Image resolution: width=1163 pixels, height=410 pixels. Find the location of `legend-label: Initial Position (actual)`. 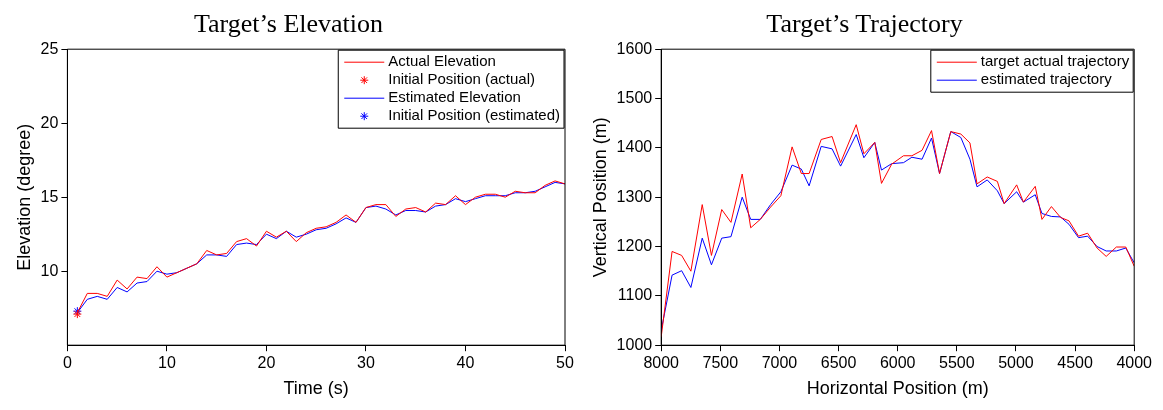

legend-label: Initial Position (actual) is located at coordinates (461, 79).